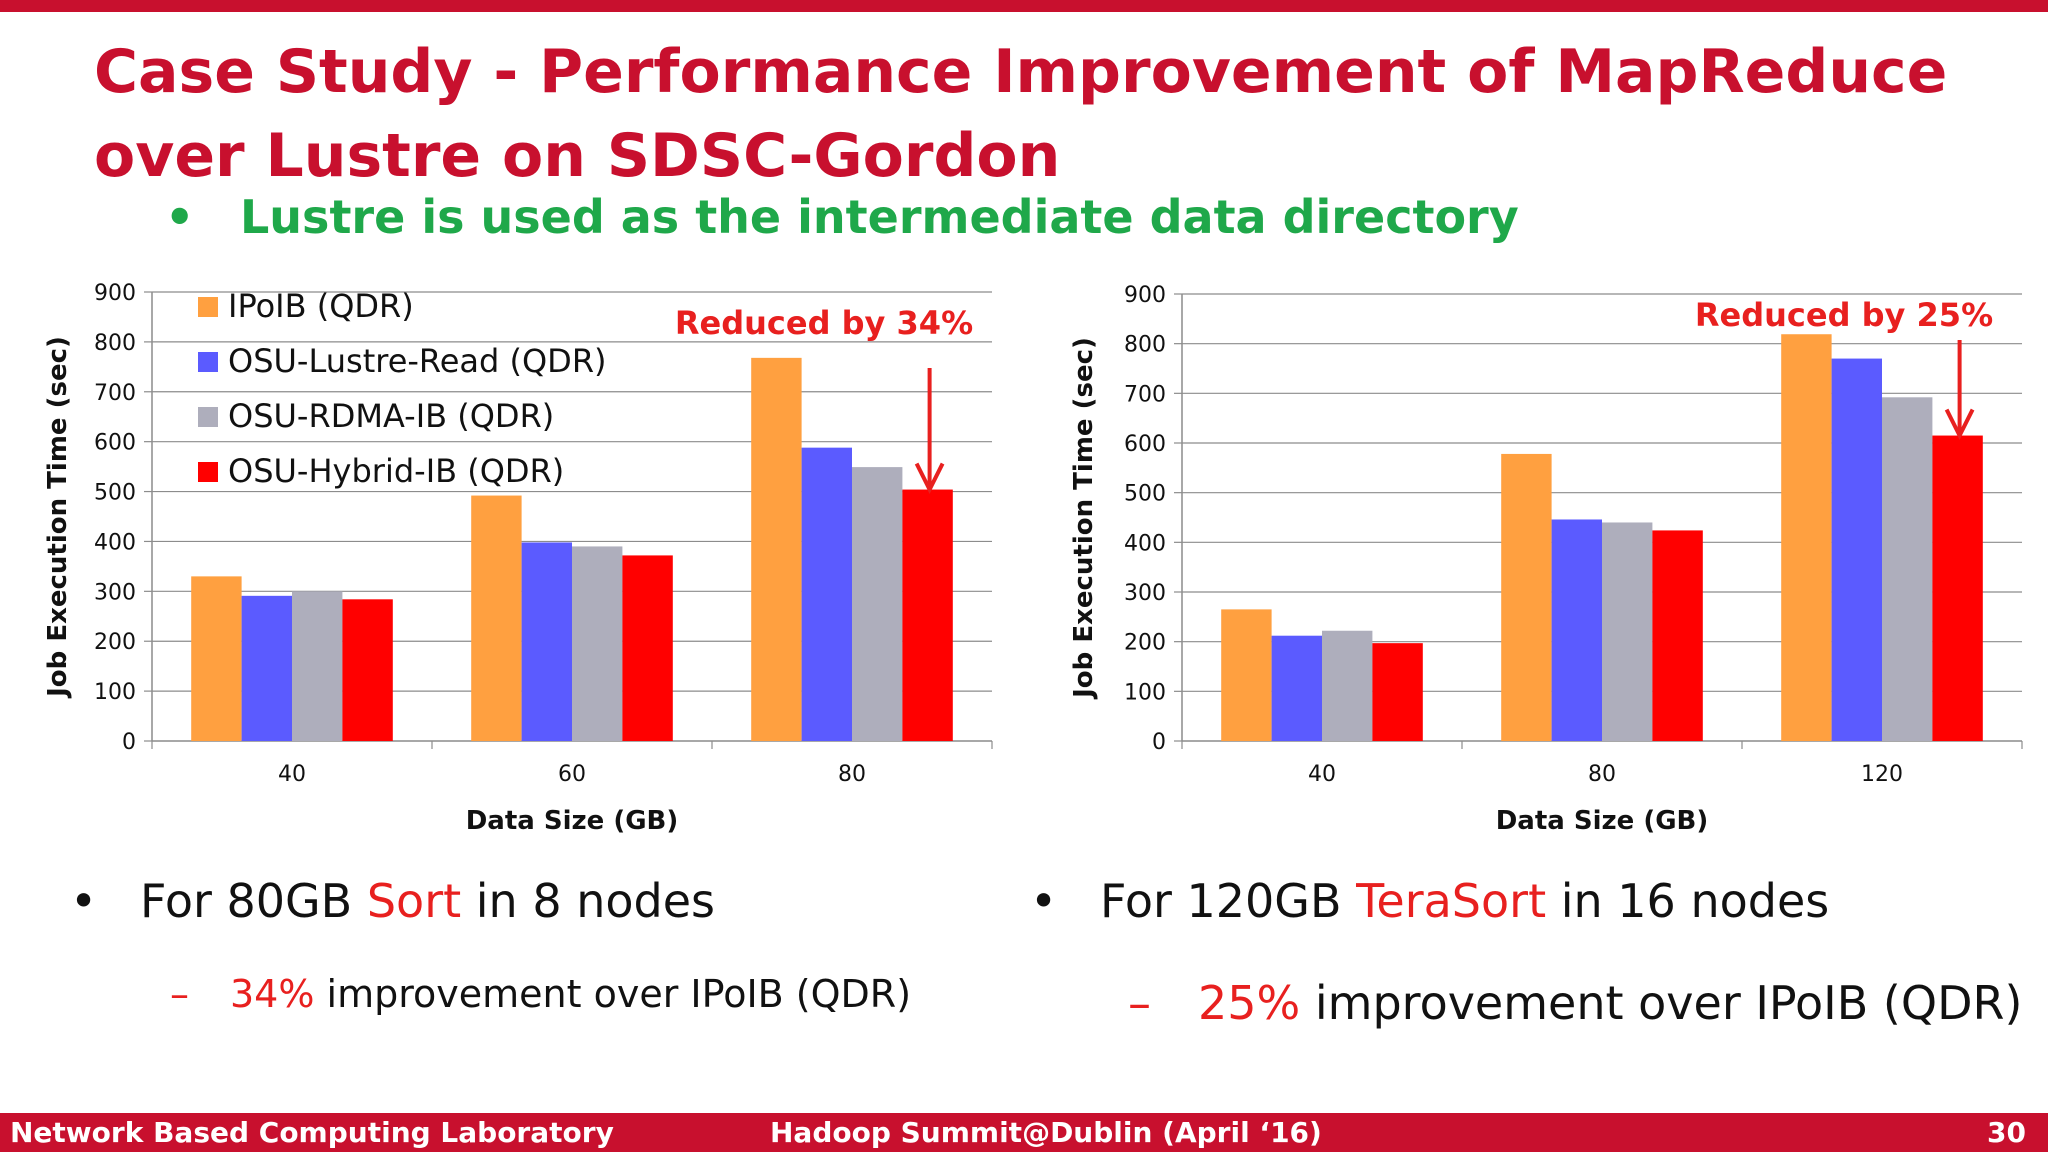 Image resolution: width=2048 pixels, height=1152 pixels. What do you see at coordinates (391, 416) in the screenshot?
I see `legend-label: OSU-RDMA-IB (QDR)` at bounding box center [391, 416].